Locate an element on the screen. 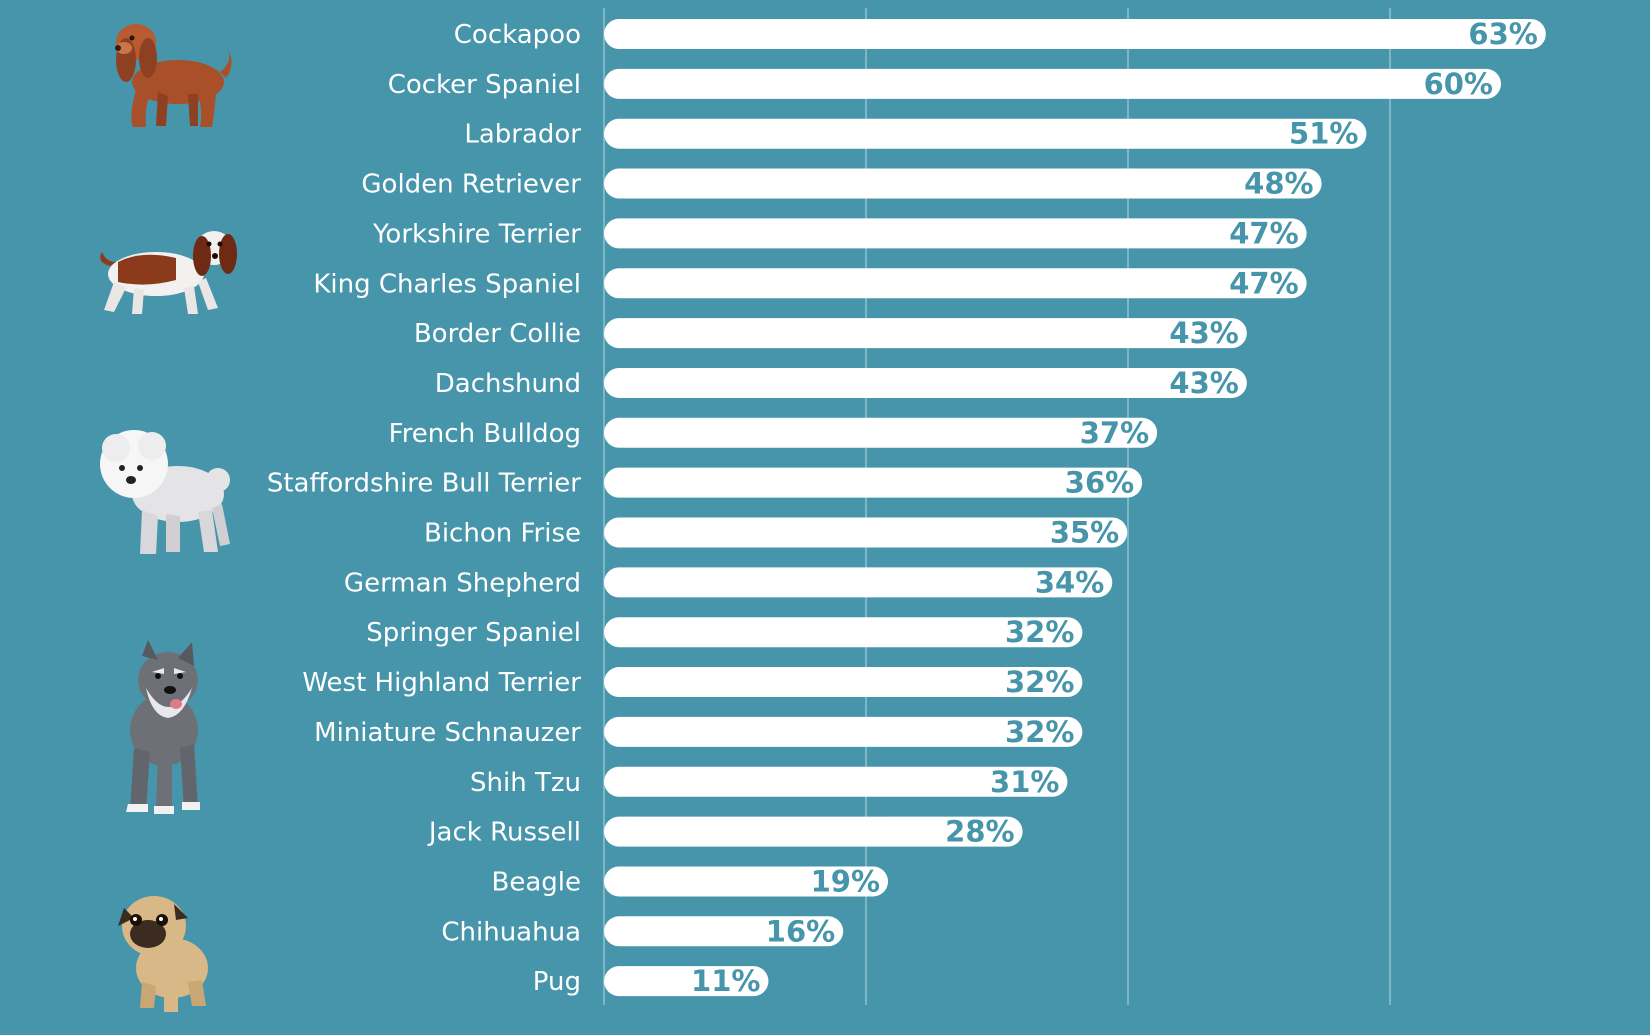 The width and height of the screenshot is (1650, 1035). category-label: King Charles Spaniel is located at coordinates (447, 284).